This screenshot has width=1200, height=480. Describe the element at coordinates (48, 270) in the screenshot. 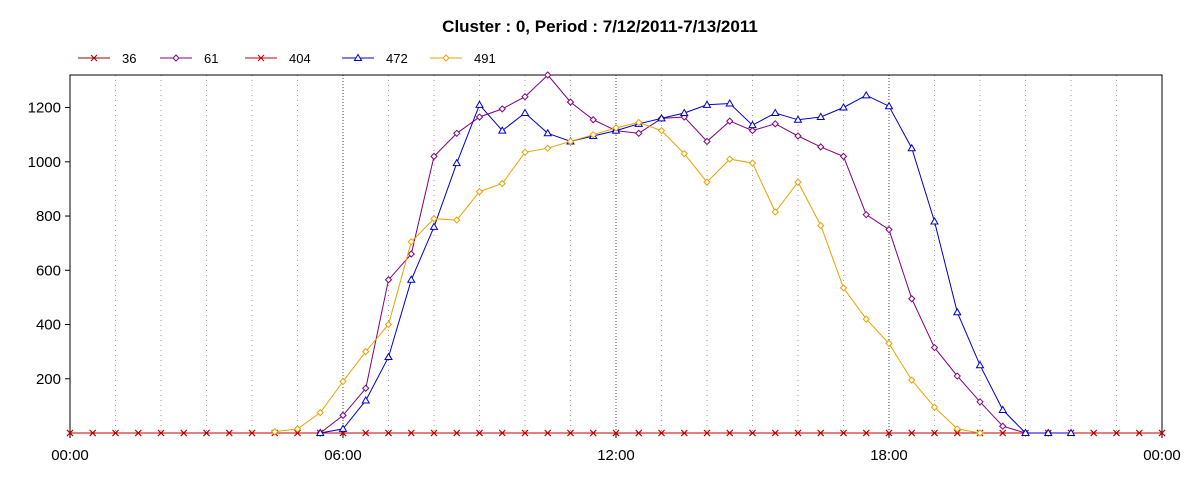

I see `y-tick-label: 600` at that location.